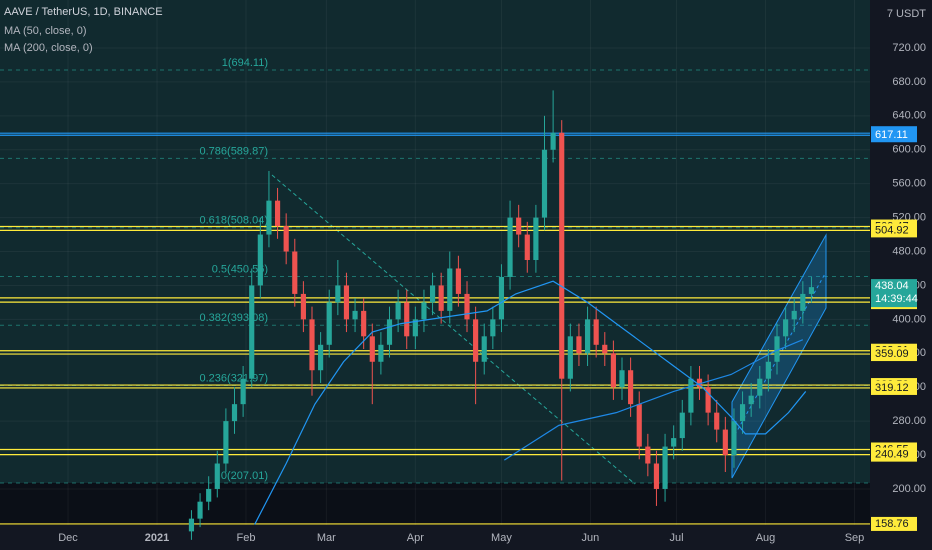 The width and height of the screenshot is (932, 550). Describe the element at coordinates (909, 48) in the screenshot. I see `y-tick-label: 720.00` at that location.